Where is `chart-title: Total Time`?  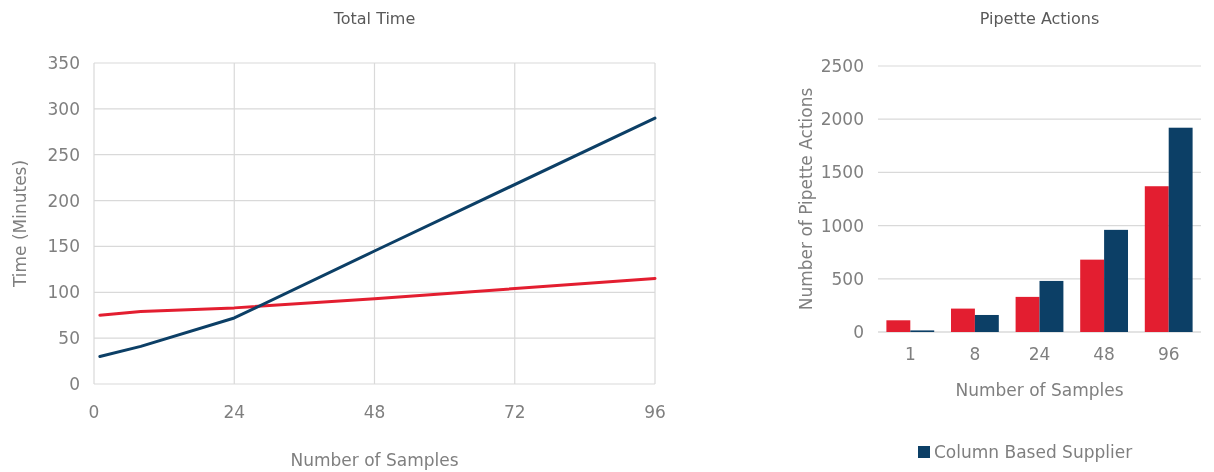 chart-title: Total Time is located at coordinates (374, 18).